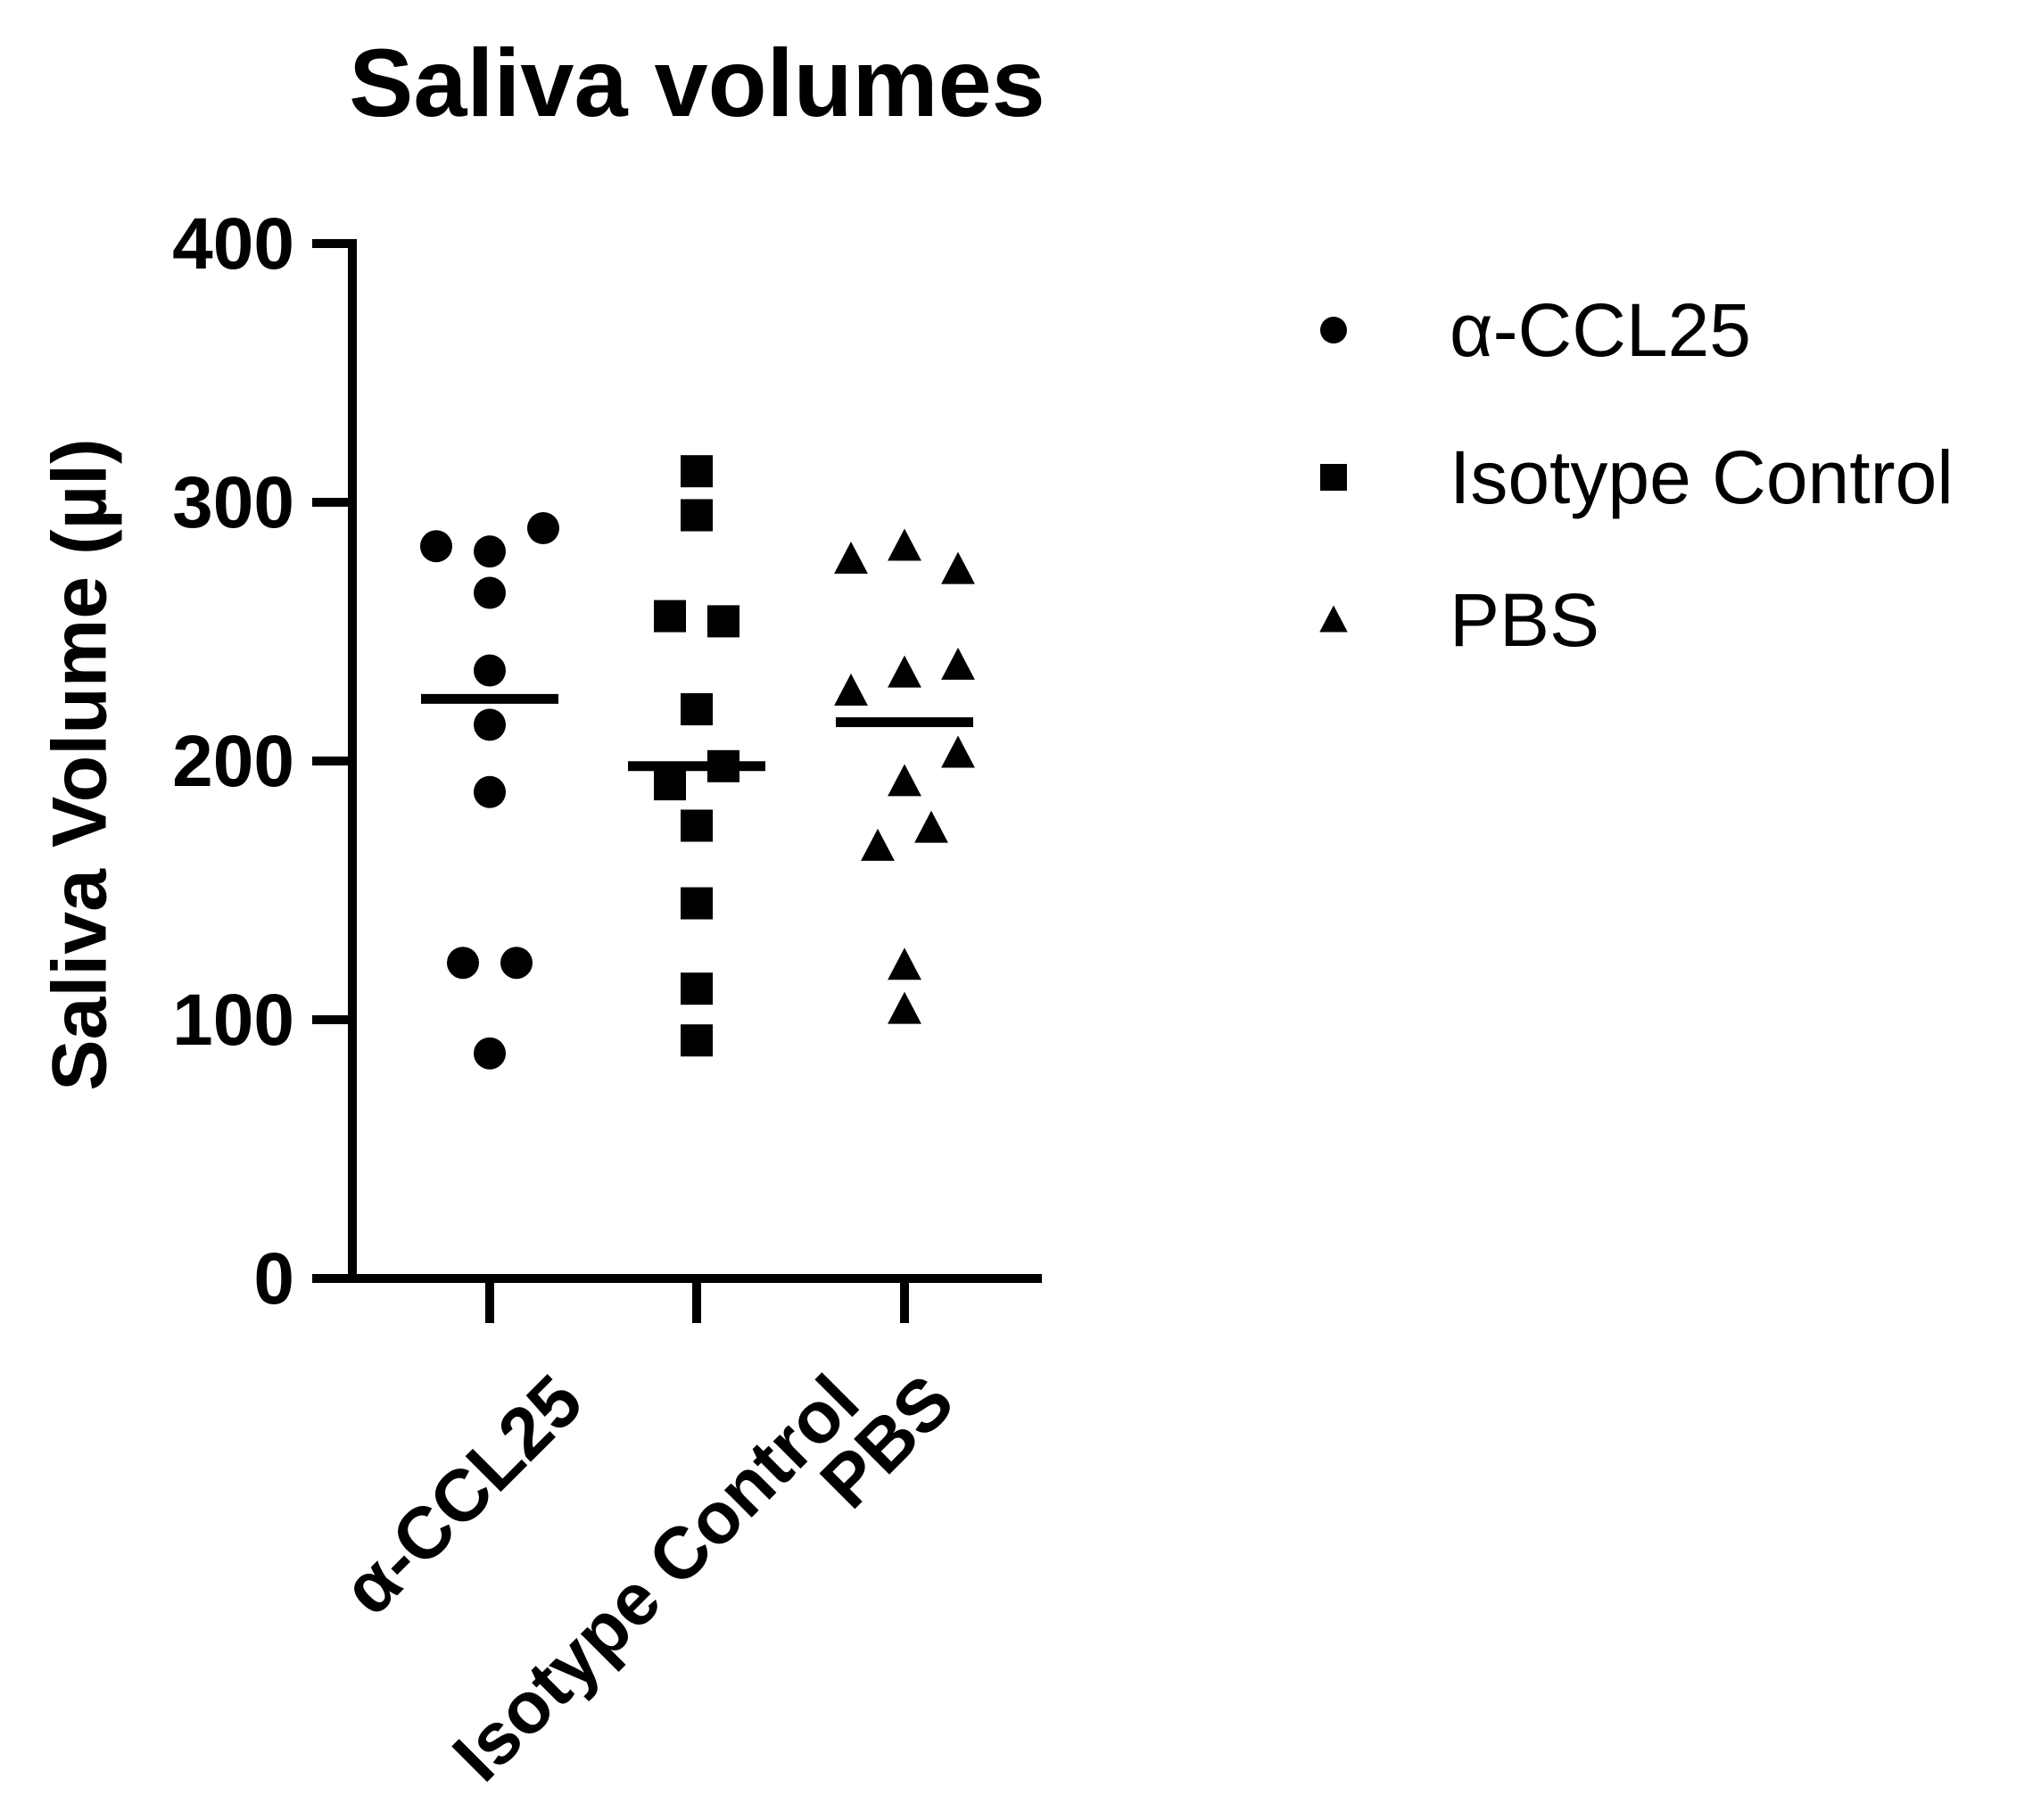 The width and height of the screenshot is (2024, 1820). What do you see at coordinates (233, 503) in the screenshot?
I see `y-tick-label: 300` at bounding box center [233, 503].